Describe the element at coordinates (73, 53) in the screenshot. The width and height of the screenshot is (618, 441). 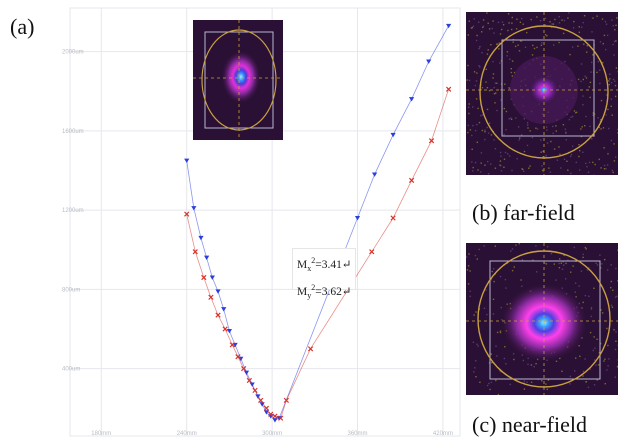
I see `y-tick-label: 2000um` at that location.